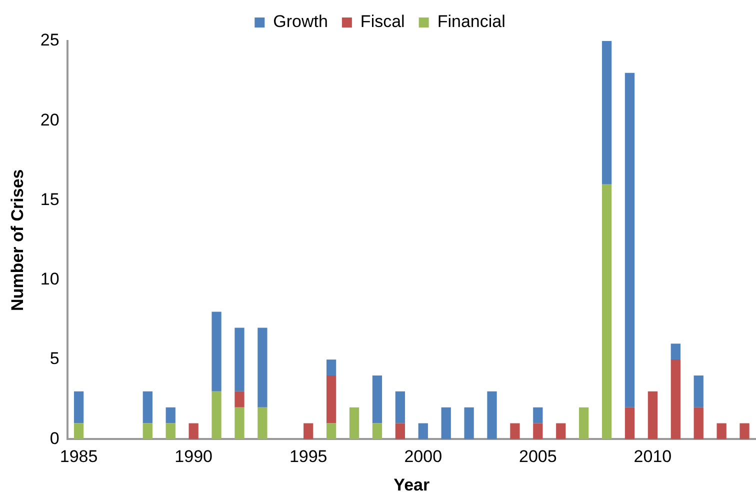  What do you see at coordinates (653, 456) in the screenshot?
I see `x-tick-label: 2010` at bounding box center [653, 456].